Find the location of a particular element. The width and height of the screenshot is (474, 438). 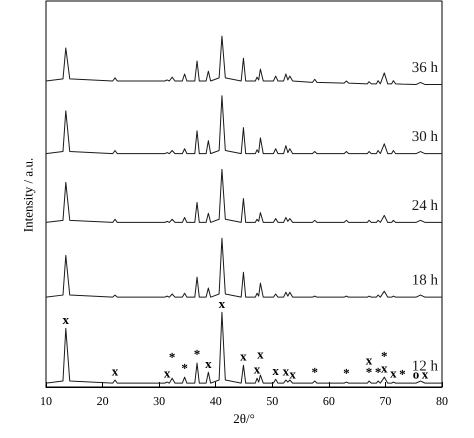

x-tick-label: 80 is located at coordinates (442, 401).